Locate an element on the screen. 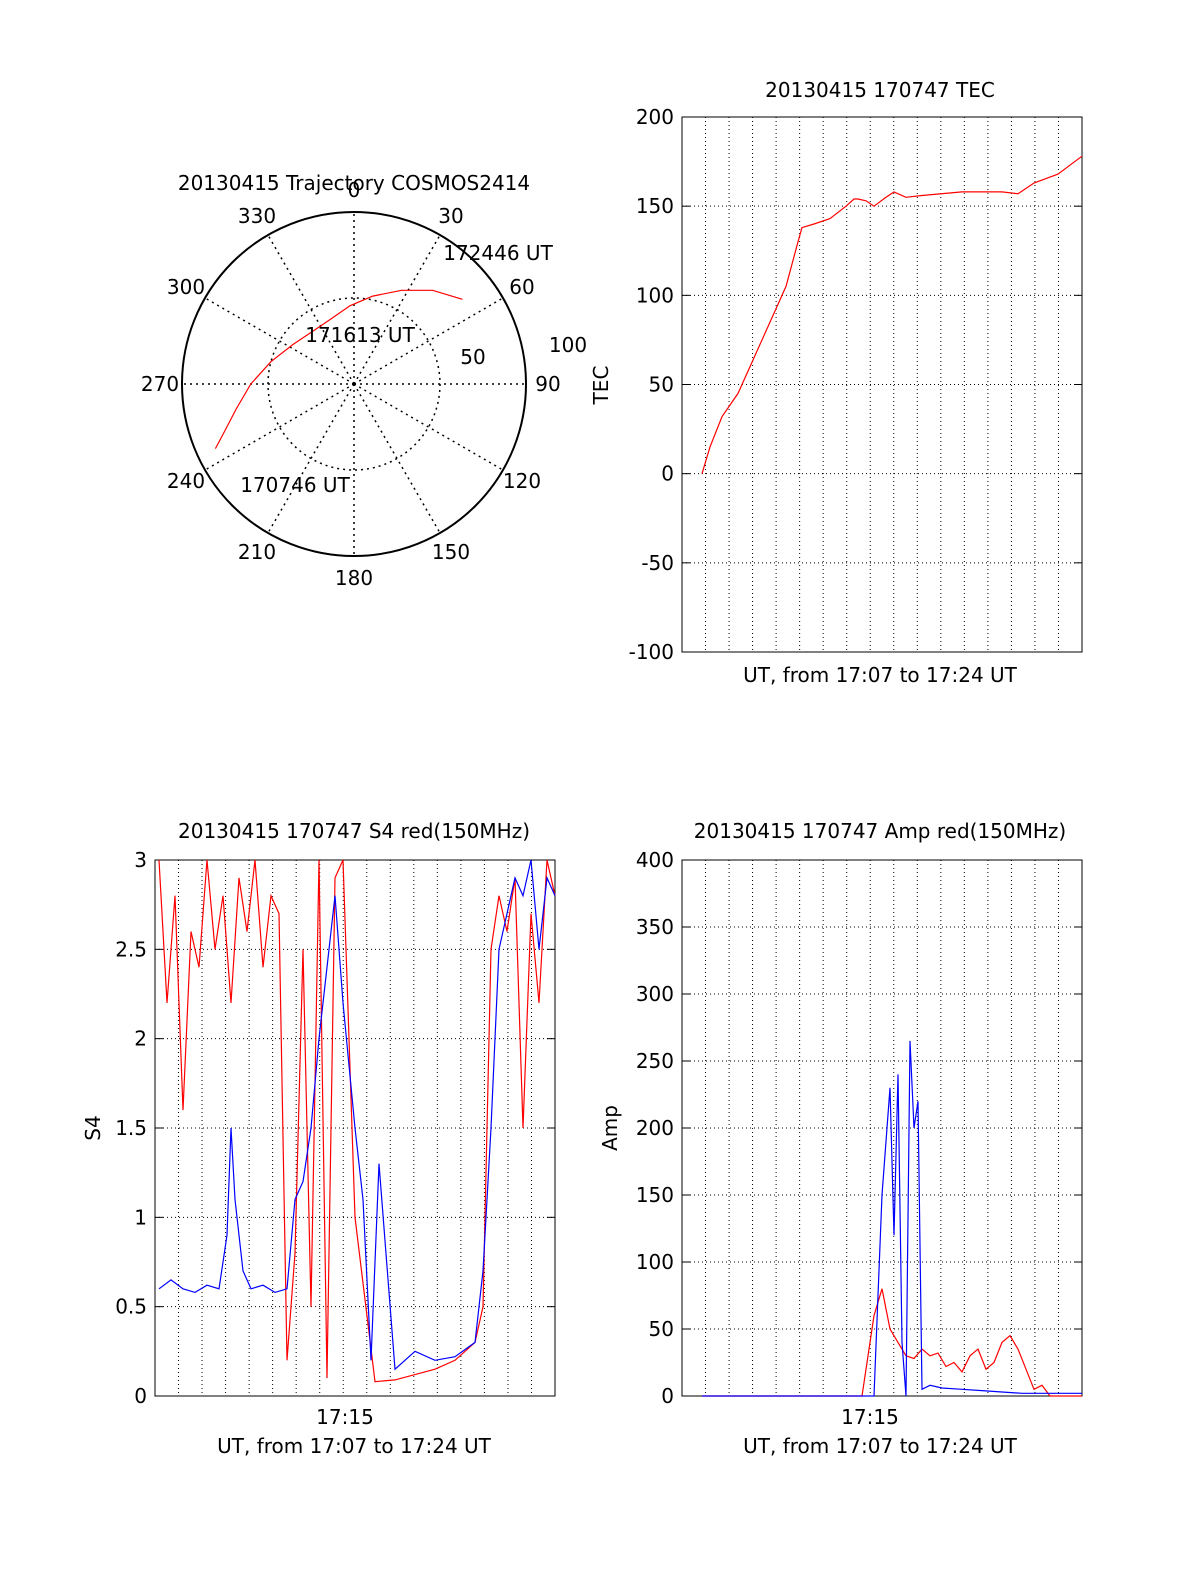 The width and height of the screenshot is (1200, 1575). polar-angle-tick: 30 is located at coordinates (450, 216).